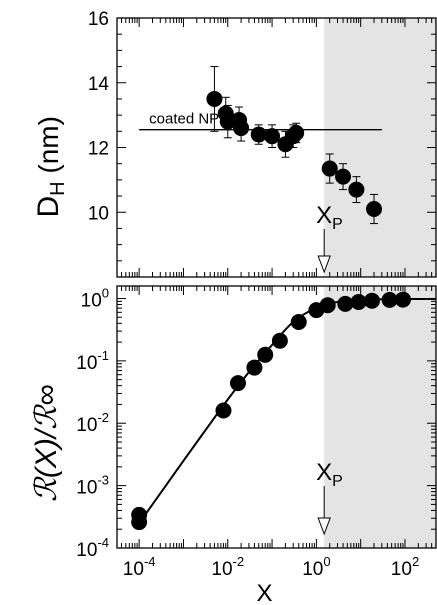 This screenshot has height=605, width=437. I want to click on top-y-tick-labels: 10 12 14 16, so click(99, 116).